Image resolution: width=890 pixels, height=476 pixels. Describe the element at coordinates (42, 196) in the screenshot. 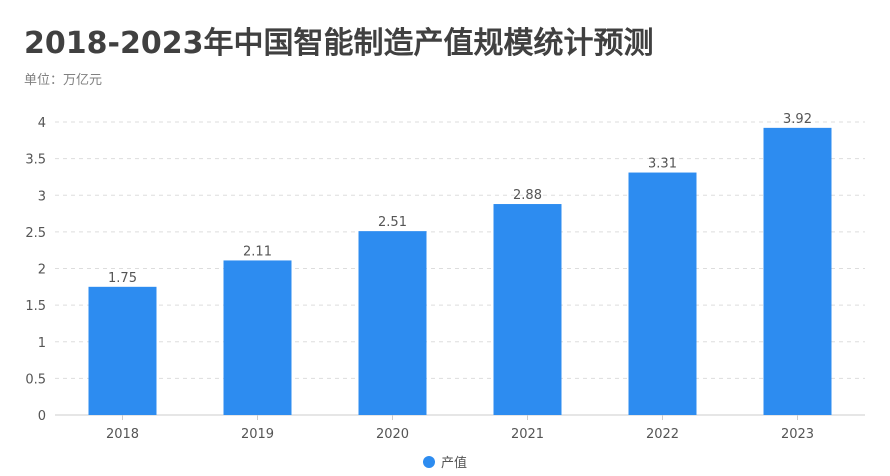

I see `y-tick-label: 3` at that location.